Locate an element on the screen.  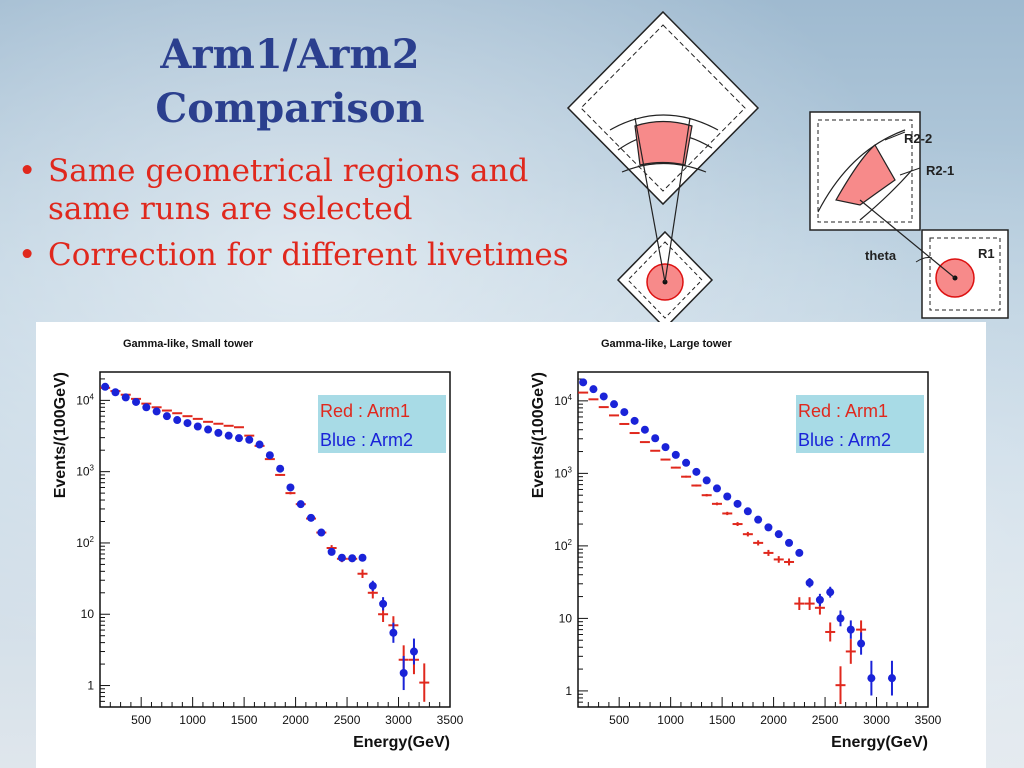
large-tower-diamond is located at coordinates (663, 108).